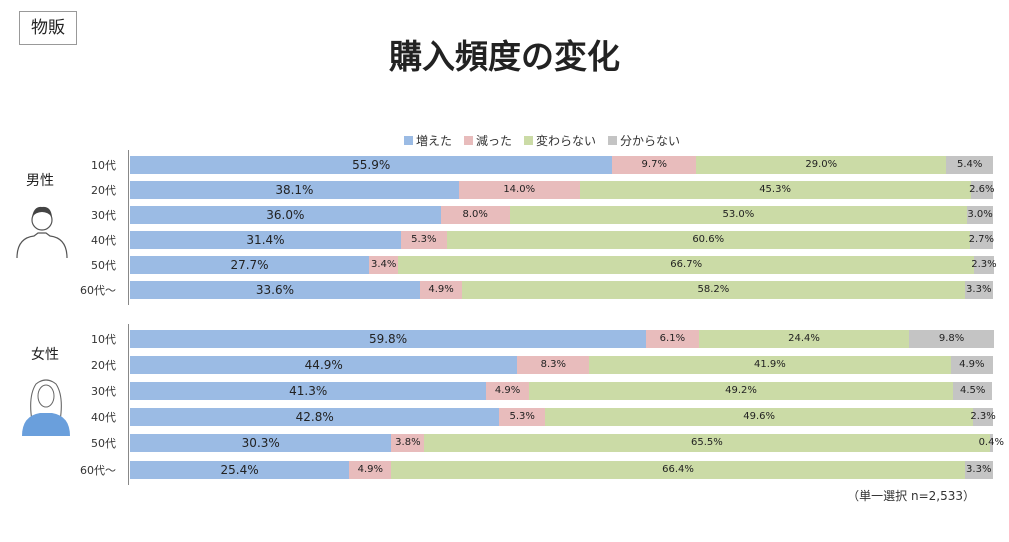  What do you see at coordinates (249, 265) in the screenshot?
I see `data-label: 27.7%` at bounding box center [249, 265].